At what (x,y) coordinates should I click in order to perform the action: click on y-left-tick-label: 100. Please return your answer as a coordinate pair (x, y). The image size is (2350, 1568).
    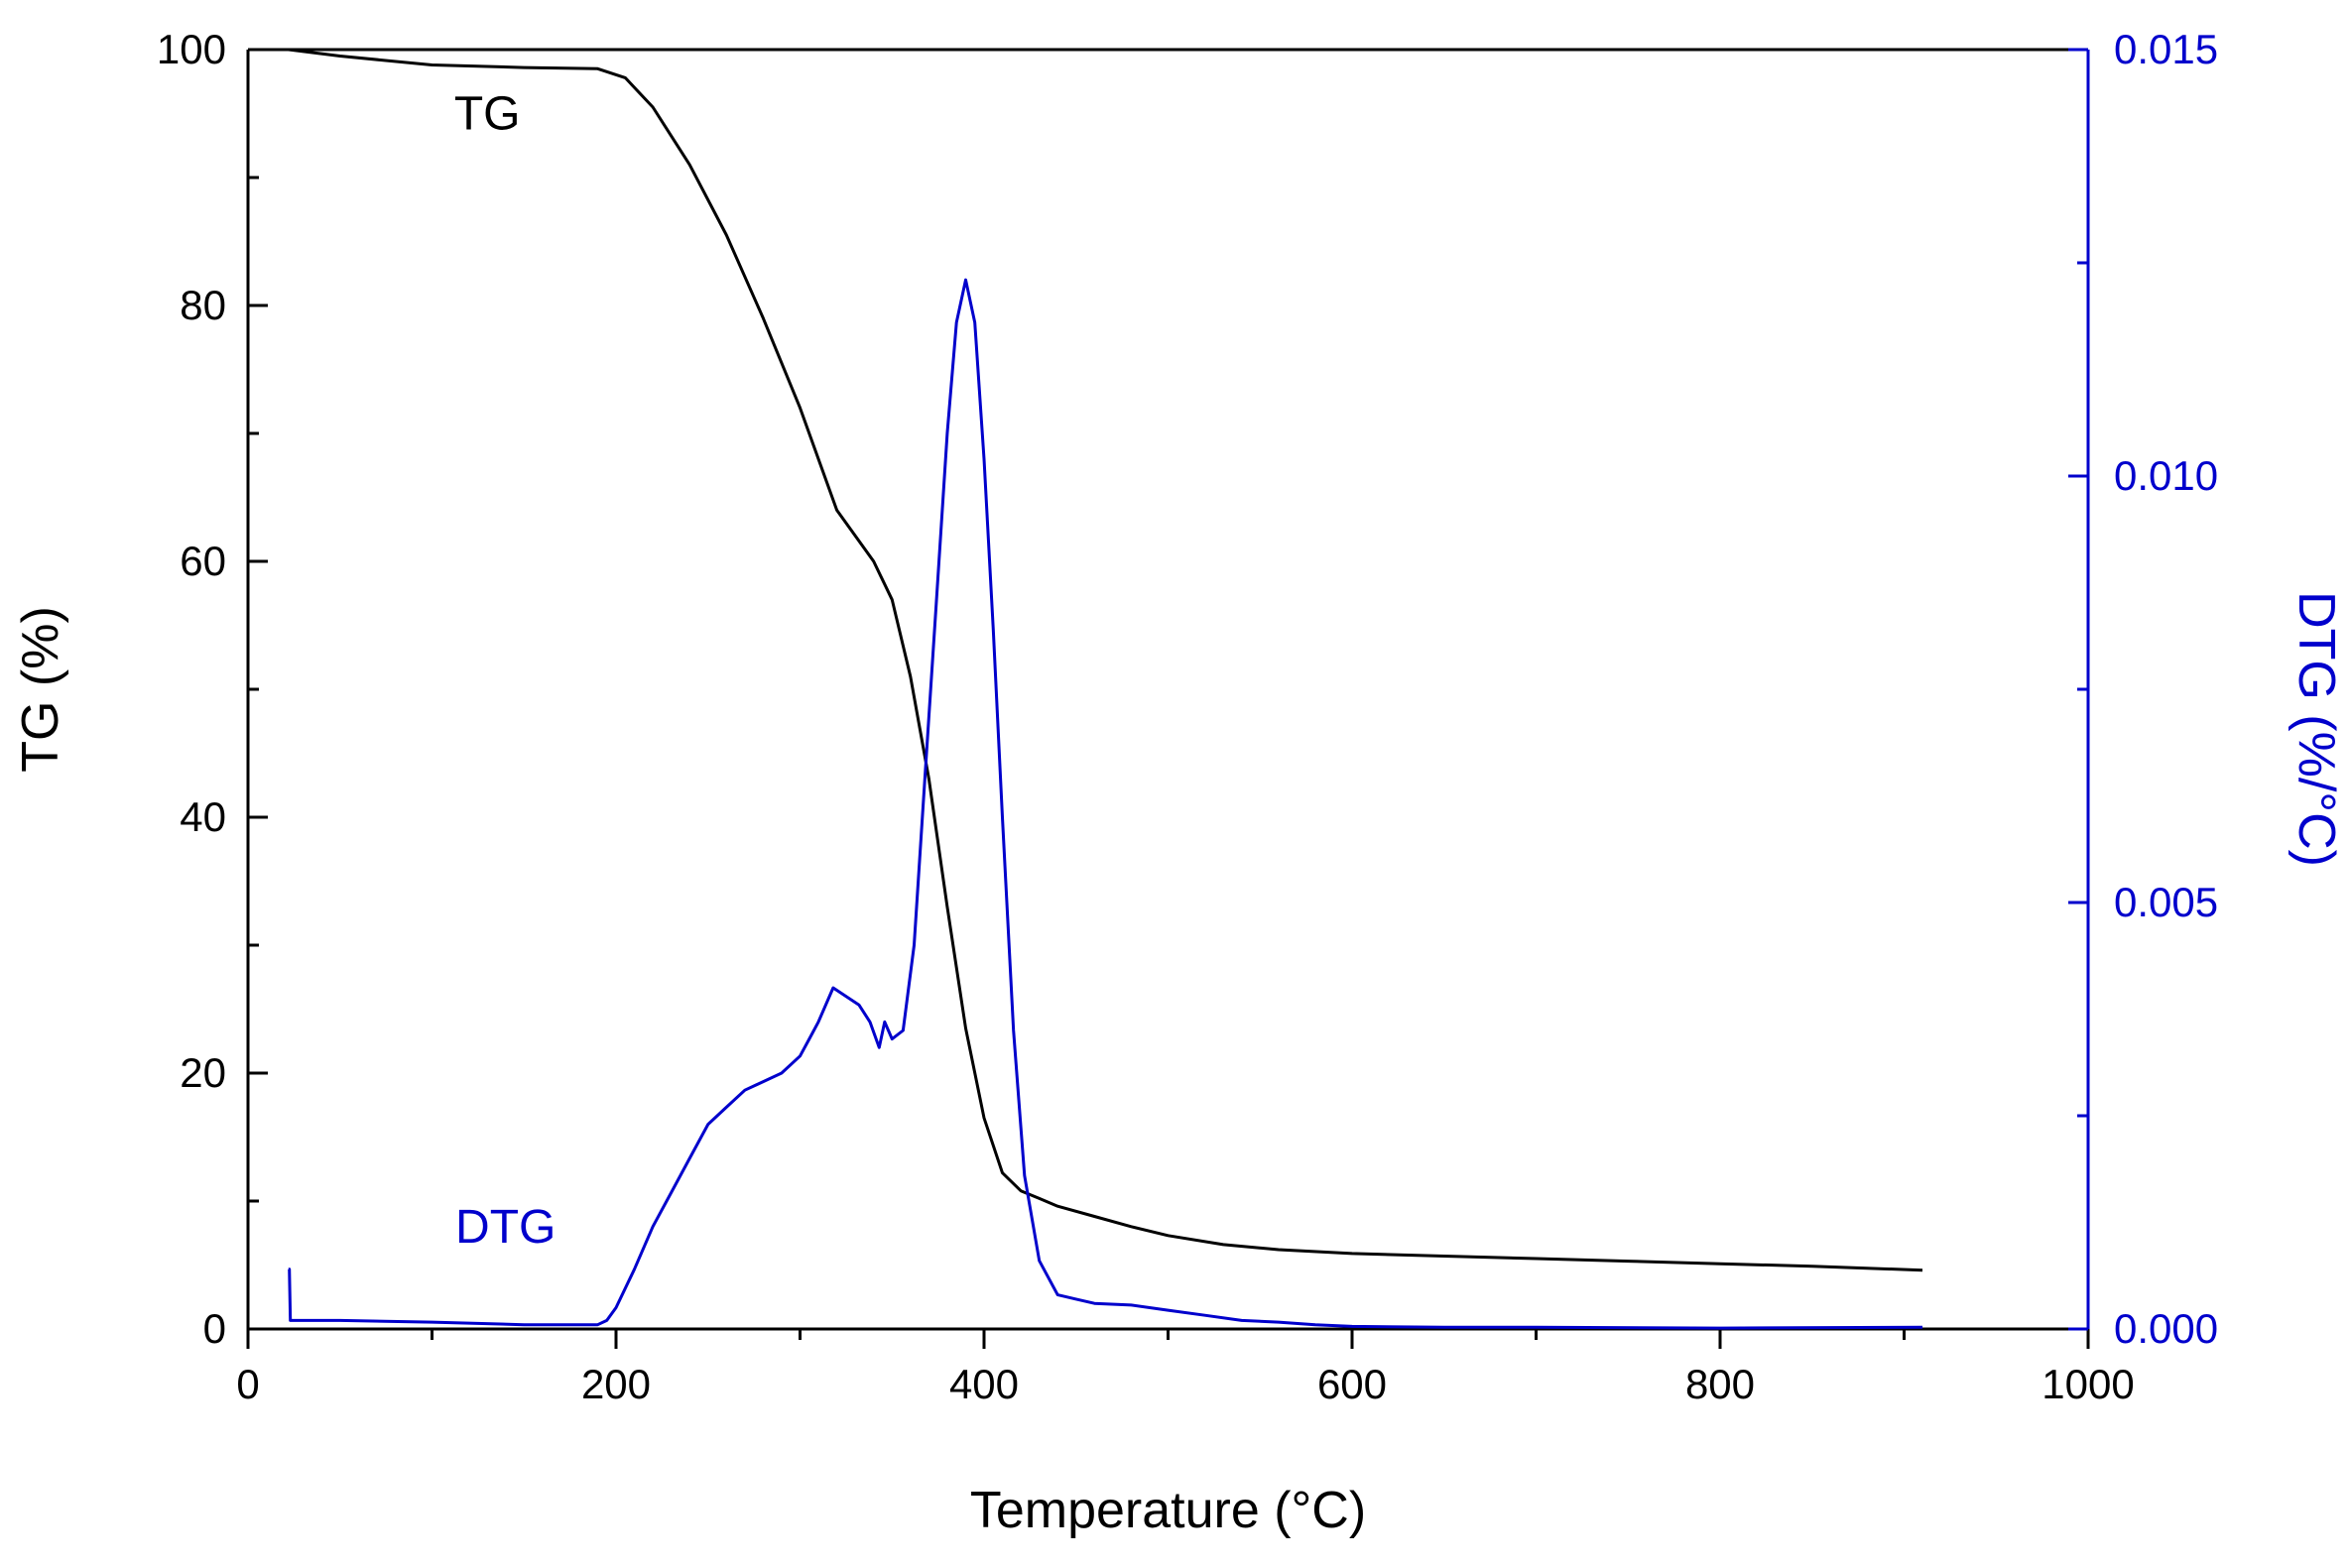
    Looking at the image, I should click on (191, 49).